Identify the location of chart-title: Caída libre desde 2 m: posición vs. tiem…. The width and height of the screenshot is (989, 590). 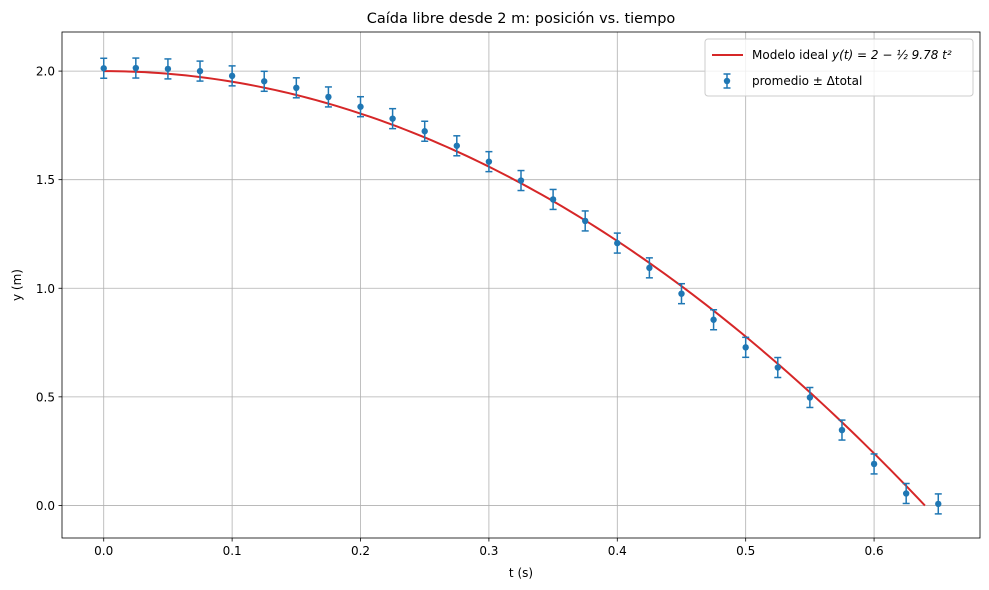
(521, 19).